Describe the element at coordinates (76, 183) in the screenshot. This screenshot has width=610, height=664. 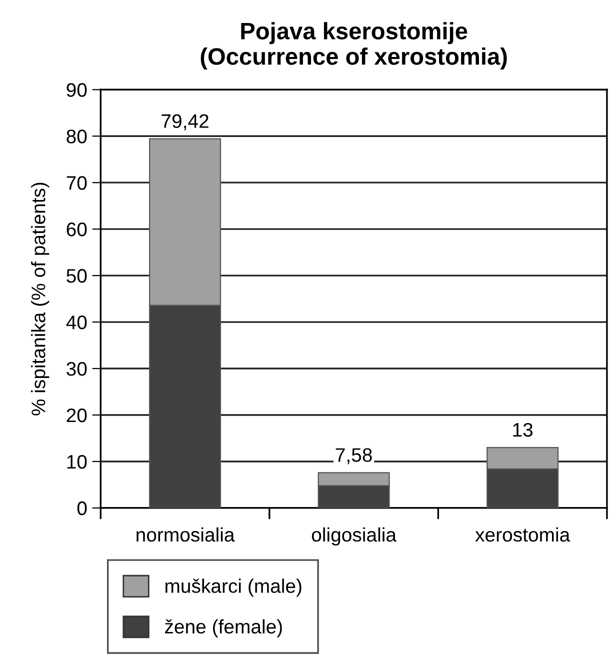
I see `y-tick-label: 70` at that location.